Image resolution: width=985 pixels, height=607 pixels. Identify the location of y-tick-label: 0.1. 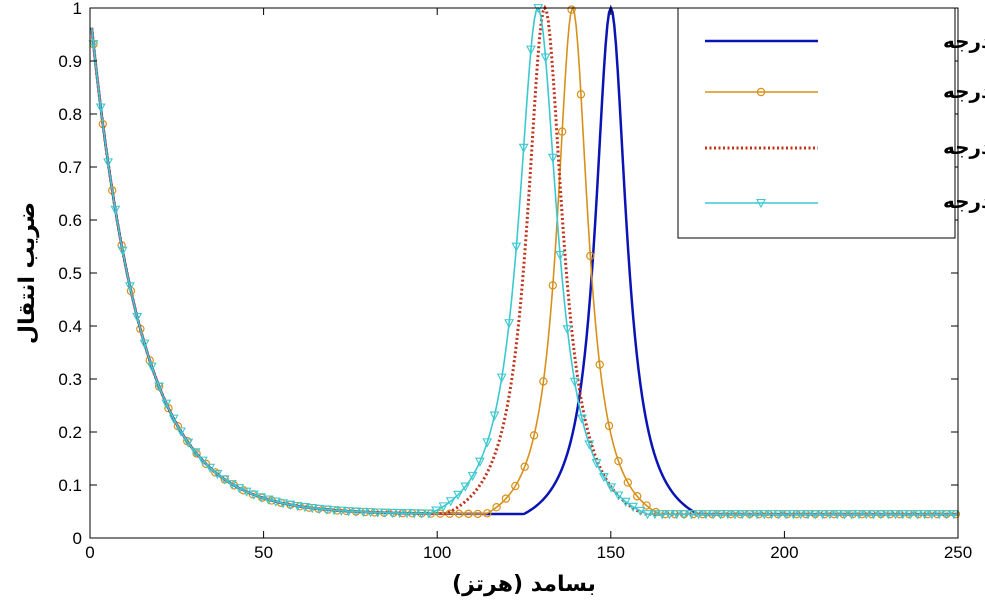
(70, 485).